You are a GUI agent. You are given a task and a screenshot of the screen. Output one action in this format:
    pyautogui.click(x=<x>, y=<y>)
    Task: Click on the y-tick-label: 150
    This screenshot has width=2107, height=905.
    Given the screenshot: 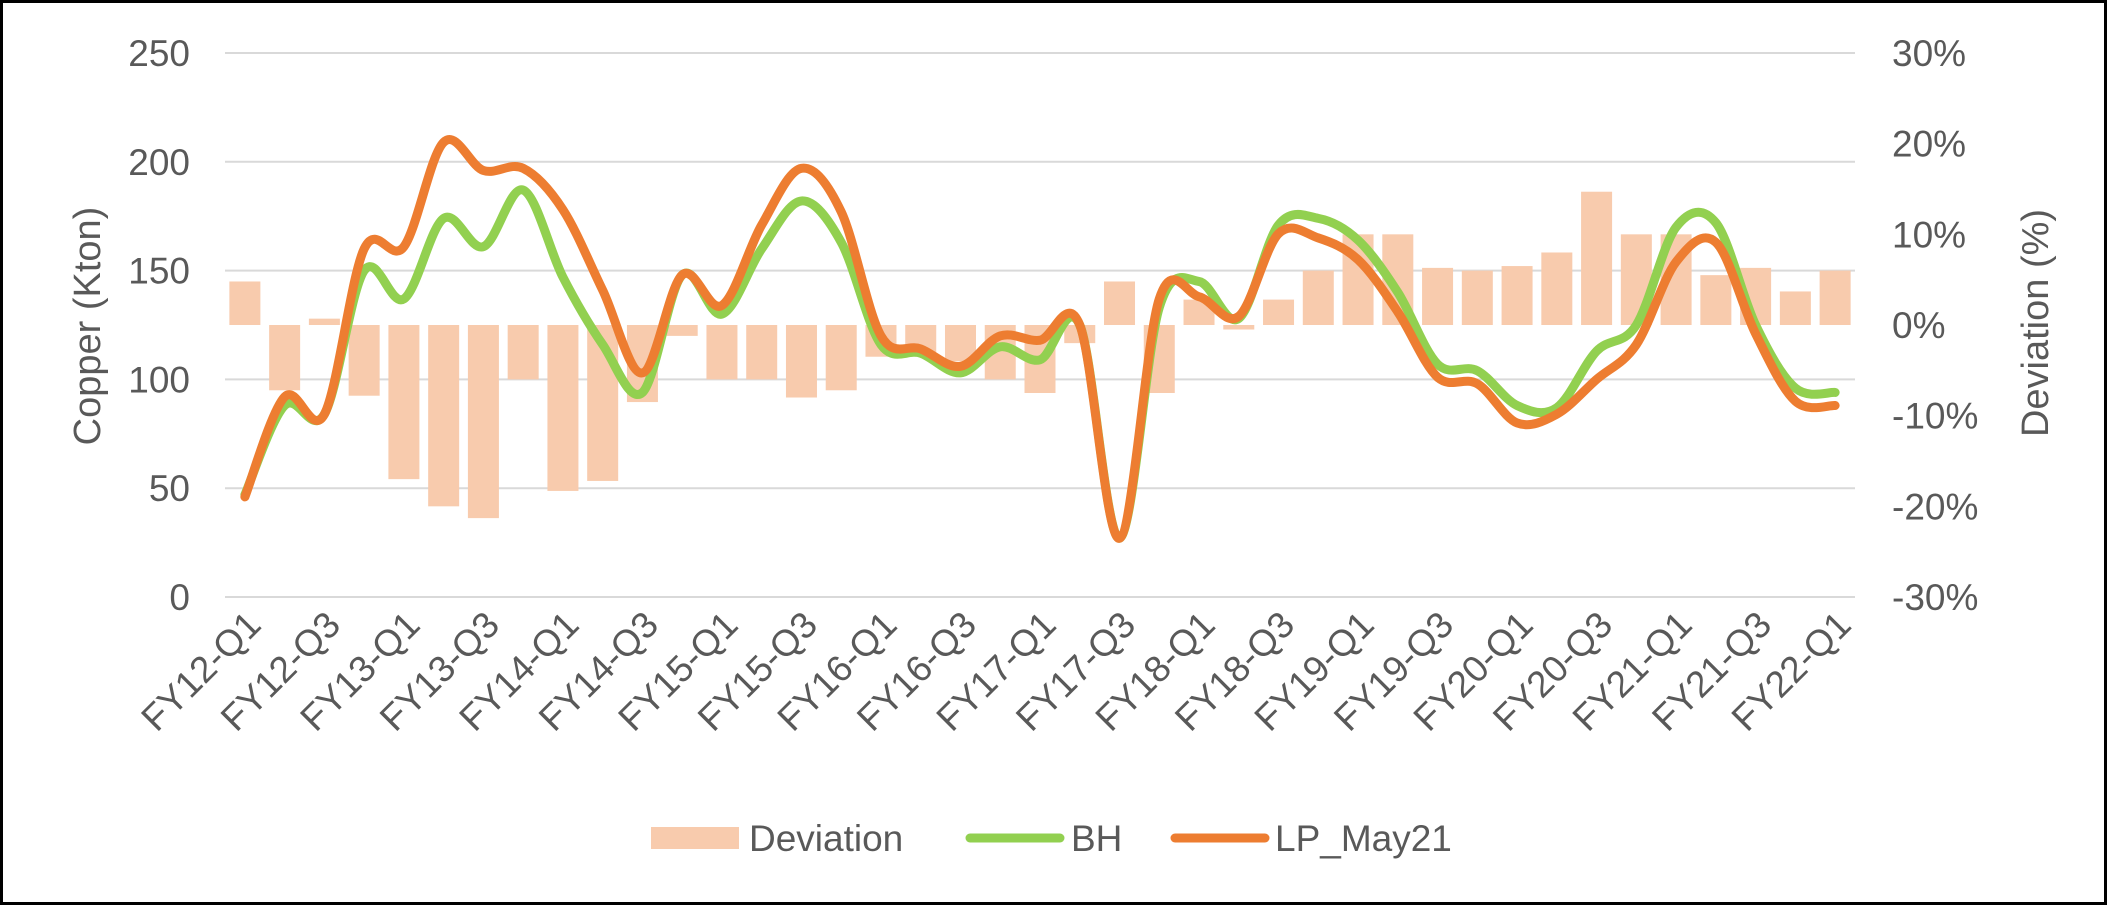 What is the action you would take?
    pyautogui.click(x=159, y=271)
    